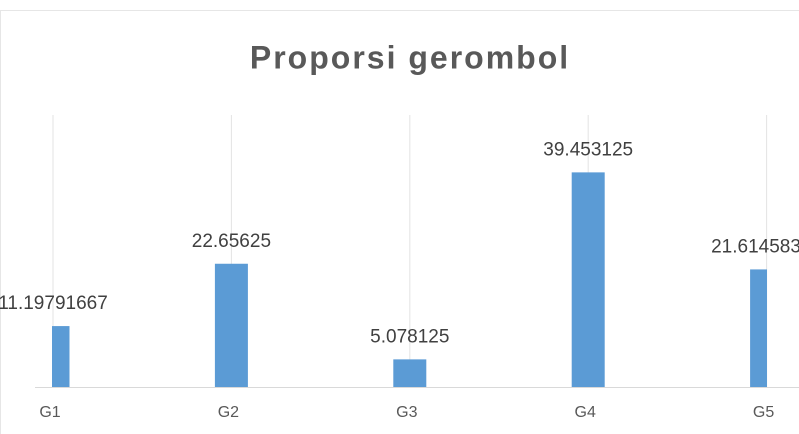 The image size is (799, 434). Describe the element at coordinates (49, 412) in the screenshot. I see `x-tick-label: G1` at that location.